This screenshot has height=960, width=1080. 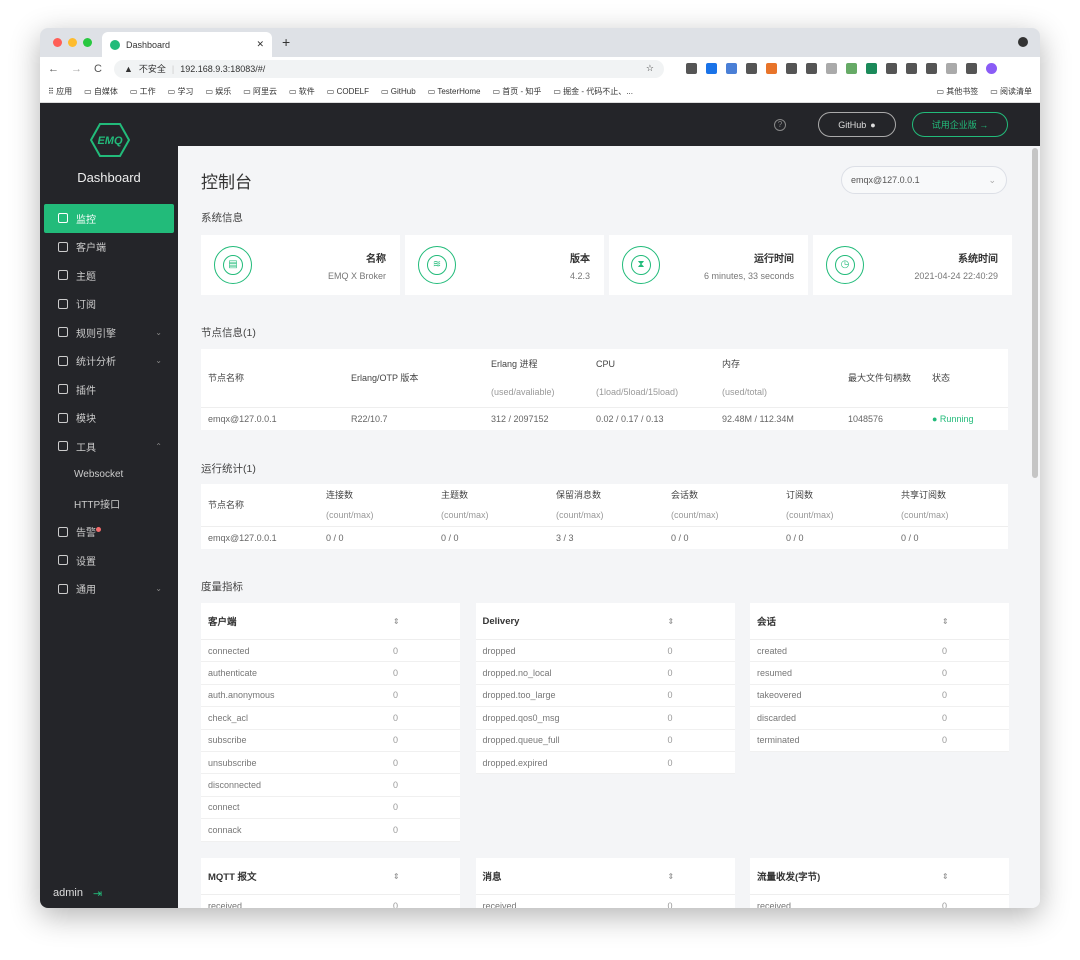 I want to click on bookmark: ▭ 软件, so click(x=302, y=91).